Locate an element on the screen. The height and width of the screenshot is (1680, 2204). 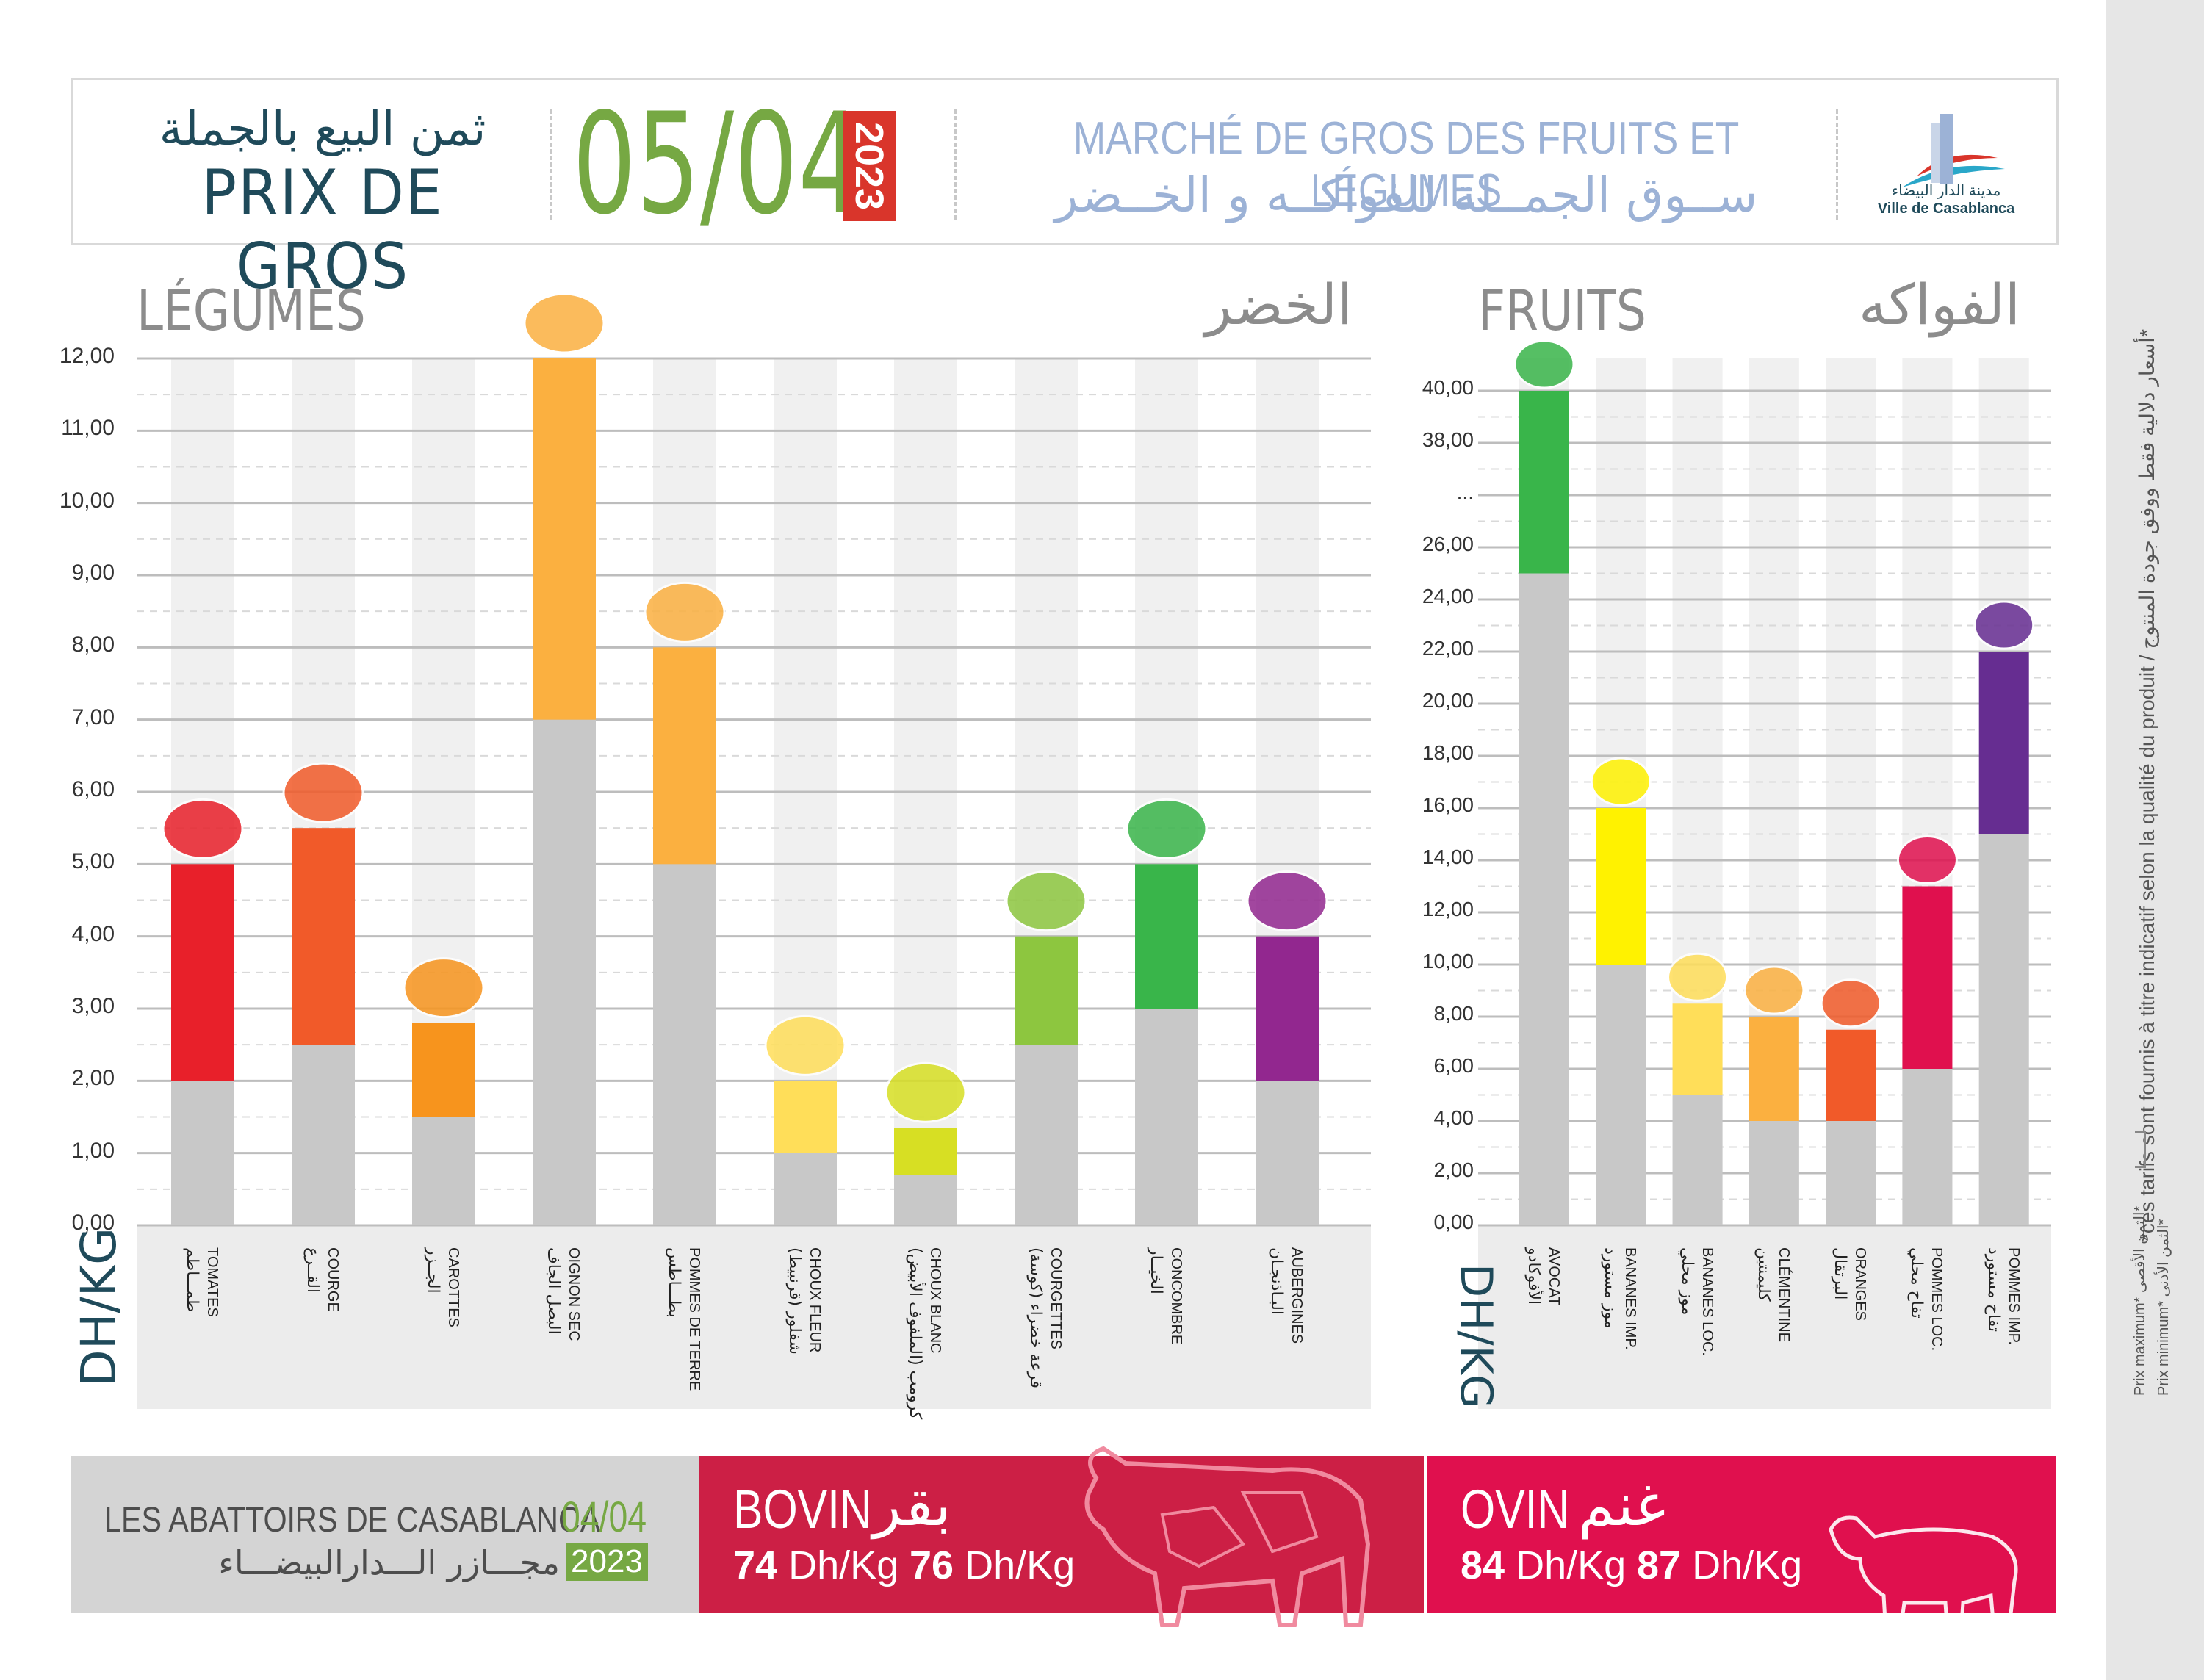
legumes-y-tick-label: 9,00 is located at coordinates (93, 572).